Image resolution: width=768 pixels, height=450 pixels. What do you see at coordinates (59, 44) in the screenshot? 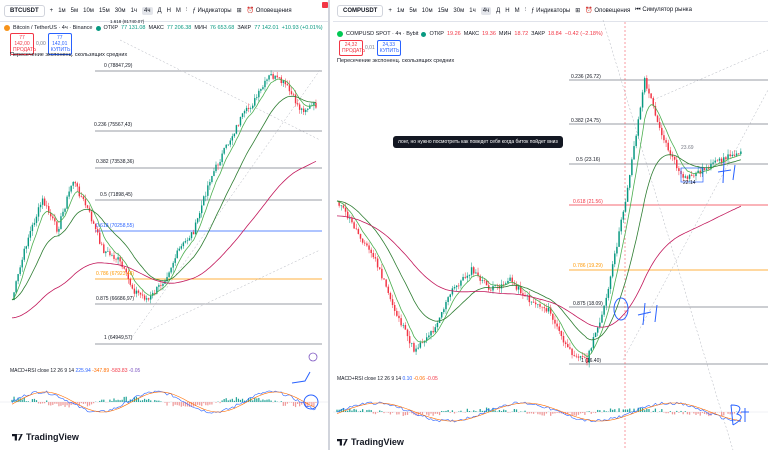
I see `buy-button: 77 142,01 КУПИТЬ` at bounding box center [59, 44].